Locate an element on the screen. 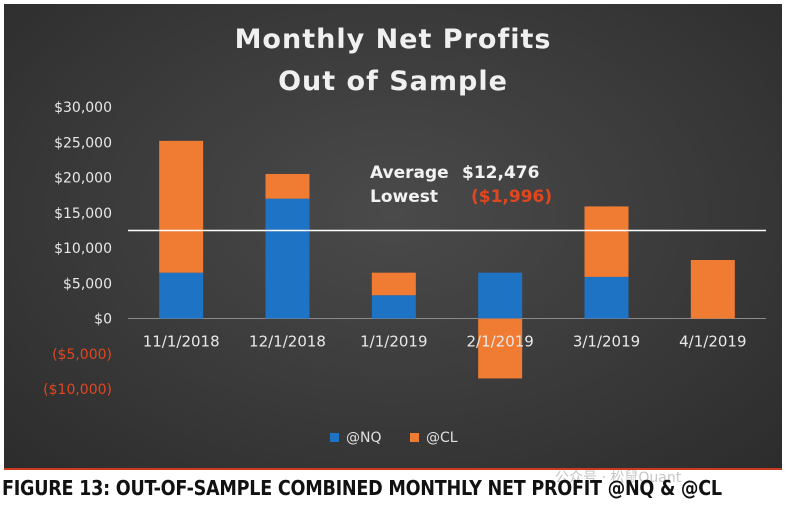  chart-title-line-1: Monthly Net Profits is located at coordinates (393, 39).